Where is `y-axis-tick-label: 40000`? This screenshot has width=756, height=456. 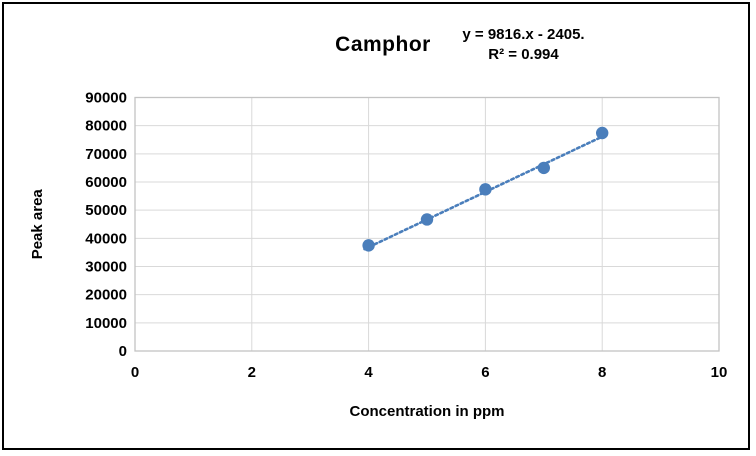 y-axis-tick-label: 40000 is located at coordinates (106, 238).